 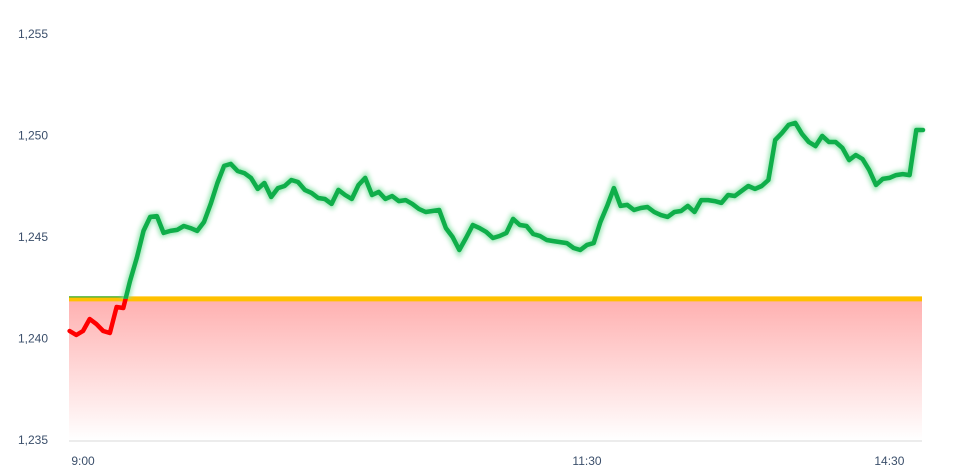 I want to click on y-tick-label: 1,245, so click(x=33, y=237).